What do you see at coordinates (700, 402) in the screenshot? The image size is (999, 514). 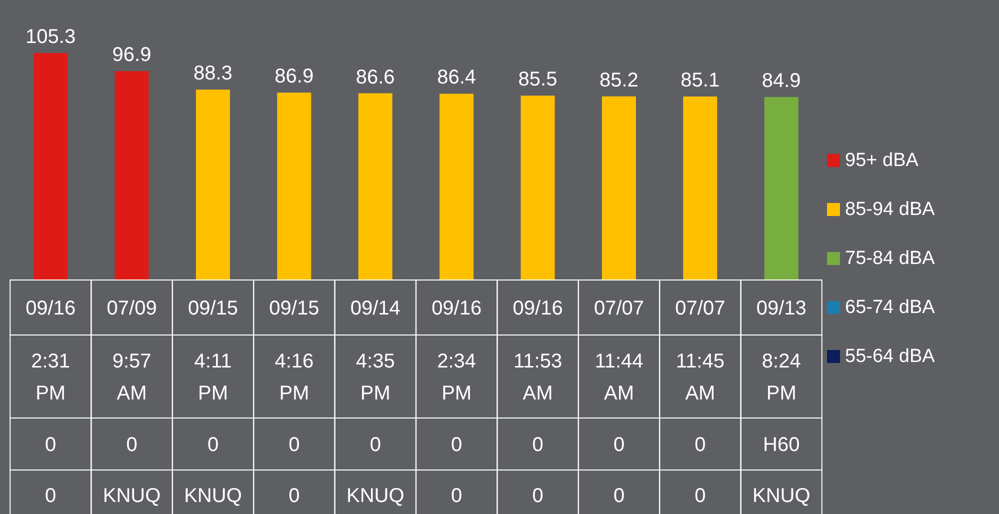 I see `category-label: 07/07 11:45 AM 0 0` at bounding box center [700, 402].